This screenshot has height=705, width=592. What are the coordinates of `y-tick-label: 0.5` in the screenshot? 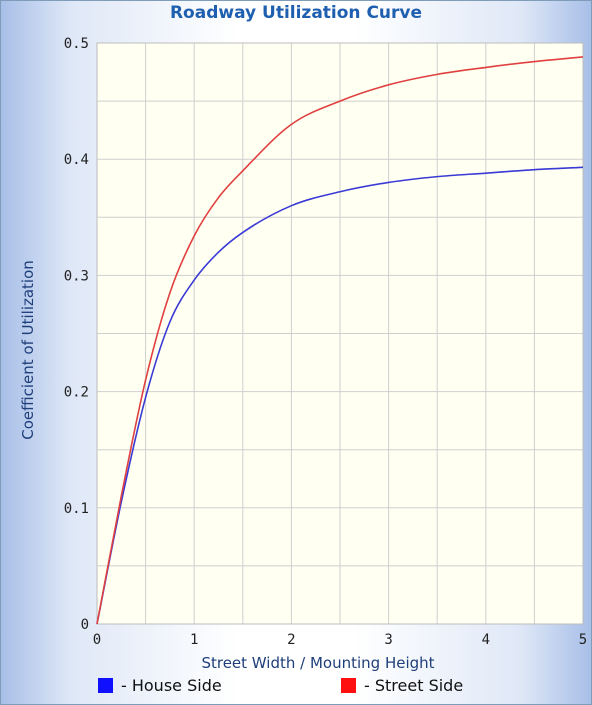 It's located at (76, 44).